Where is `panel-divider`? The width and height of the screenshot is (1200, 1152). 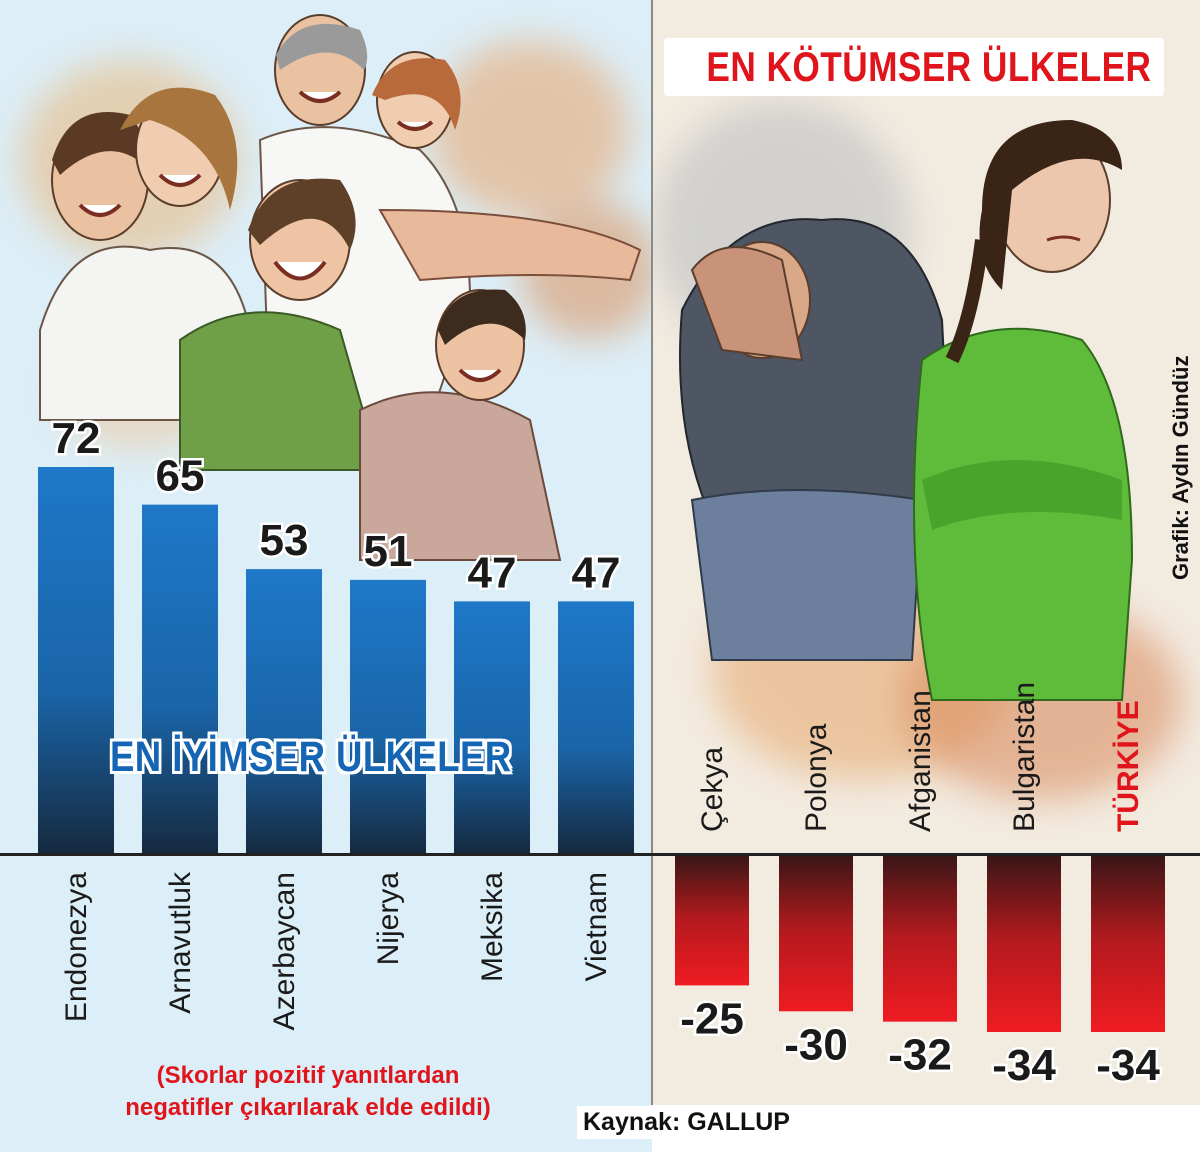 panel-divider is located at coordinates (652, 552).